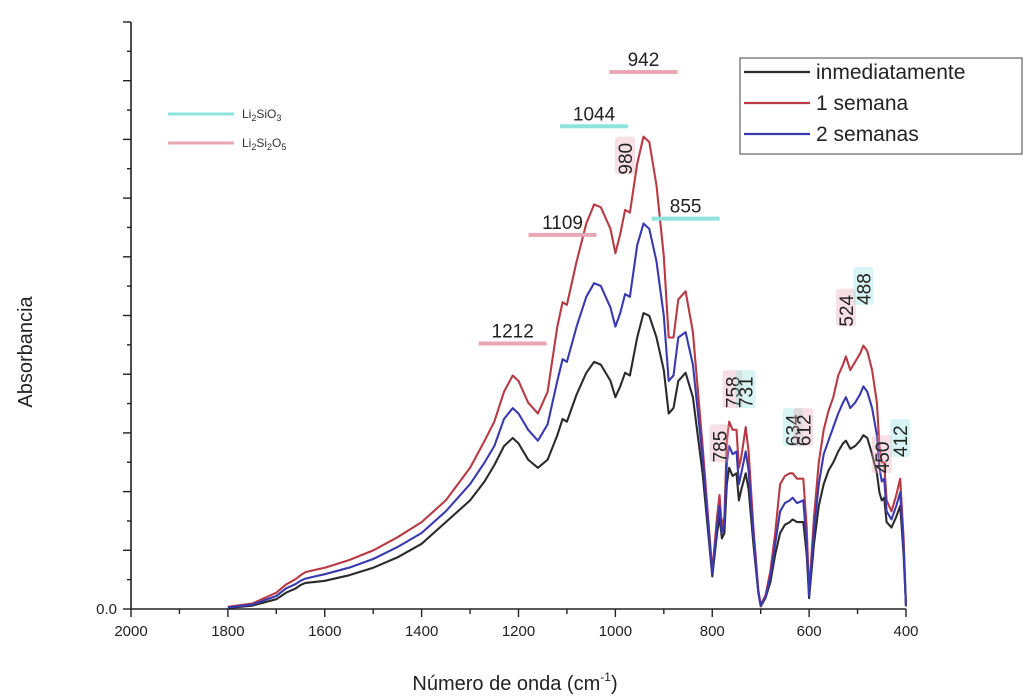 The height and width of the screenshot is (698, 1024). I want to click on x-tick-label: 600, so click(809, 631).